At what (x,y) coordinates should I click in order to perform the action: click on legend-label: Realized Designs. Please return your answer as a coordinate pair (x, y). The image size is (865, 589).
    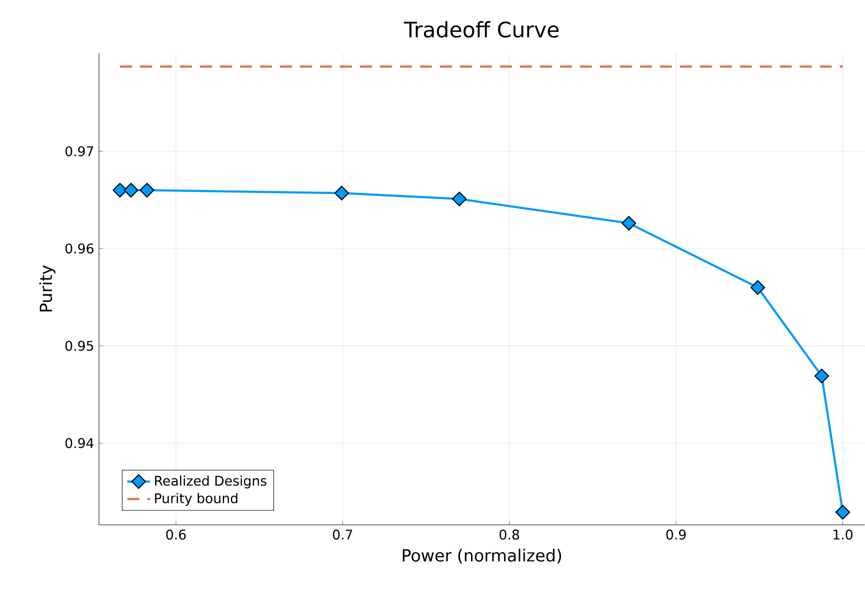
    Looking at the image, I should click on (210, 482).